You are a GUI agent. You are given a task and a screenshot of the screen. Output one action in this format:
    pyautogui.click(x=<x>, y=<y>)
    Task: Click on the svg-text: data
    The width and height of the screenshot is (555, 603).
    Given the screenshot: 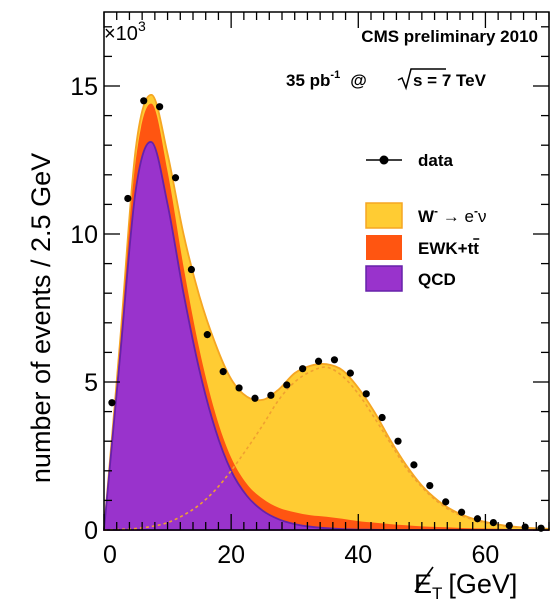 What is the action you would take?
    pyautogui.click(x=436, y=160)
    